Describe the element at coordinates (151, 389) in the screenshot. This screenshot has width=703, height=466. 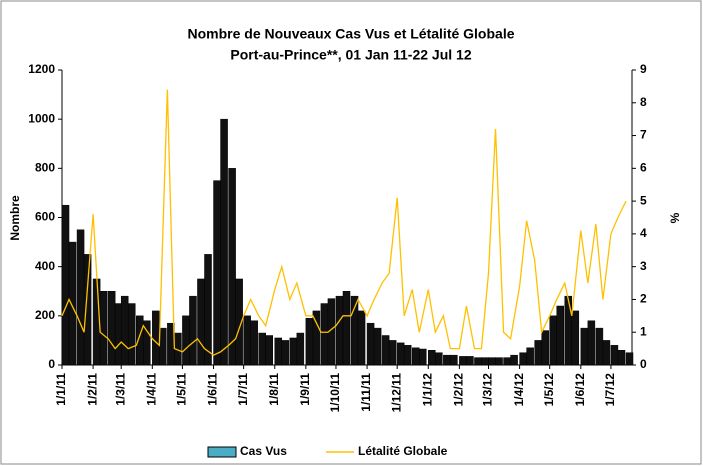
I see `x-tick-label: 1/4/11` at that location.